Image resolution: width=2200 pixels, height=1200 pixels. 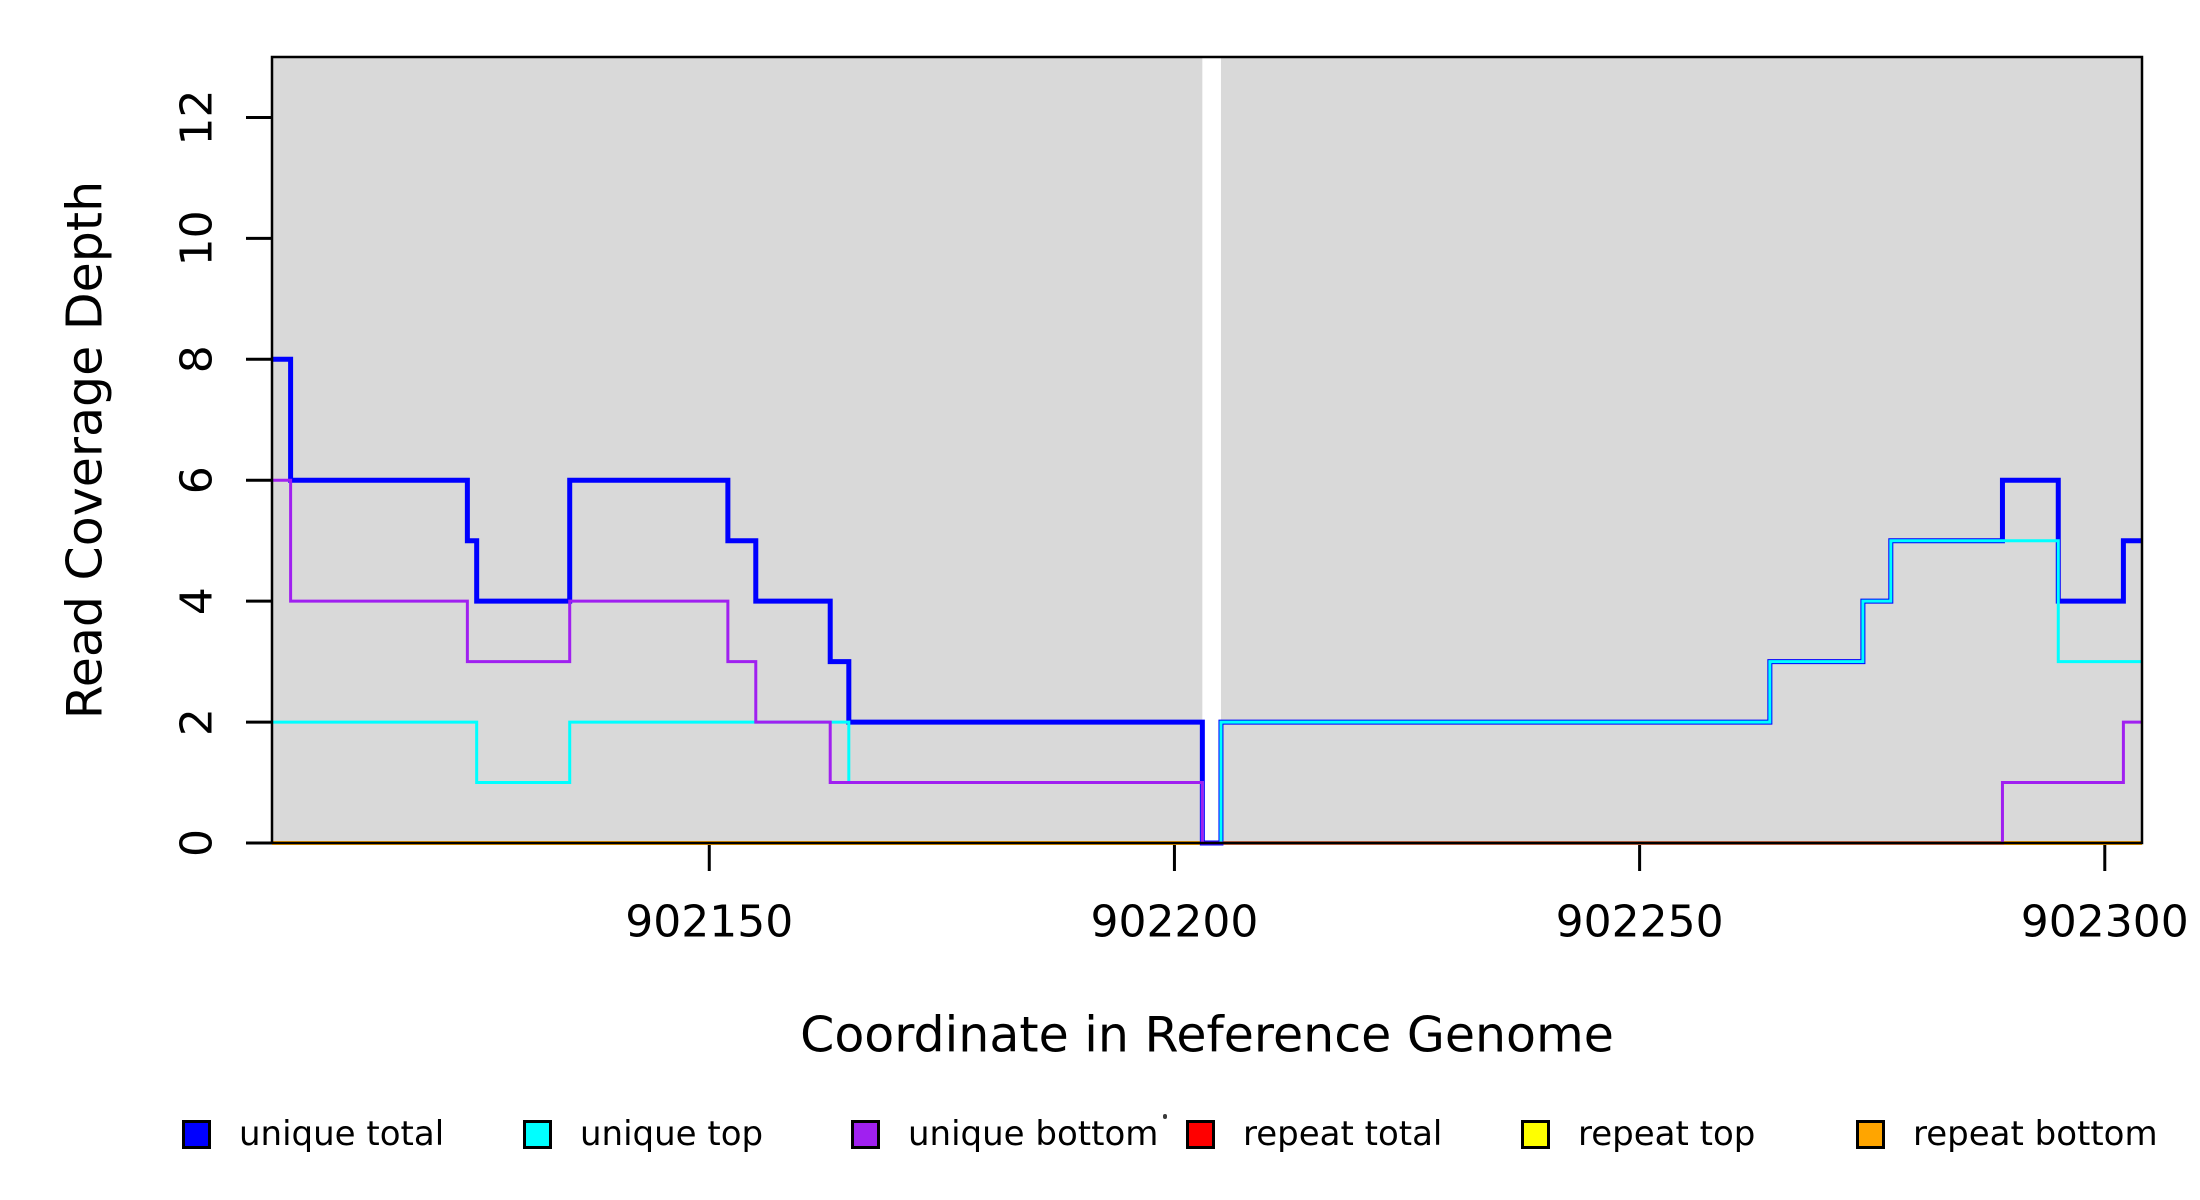 I want to click on stray-dot, so click(x=1165, y=1116).